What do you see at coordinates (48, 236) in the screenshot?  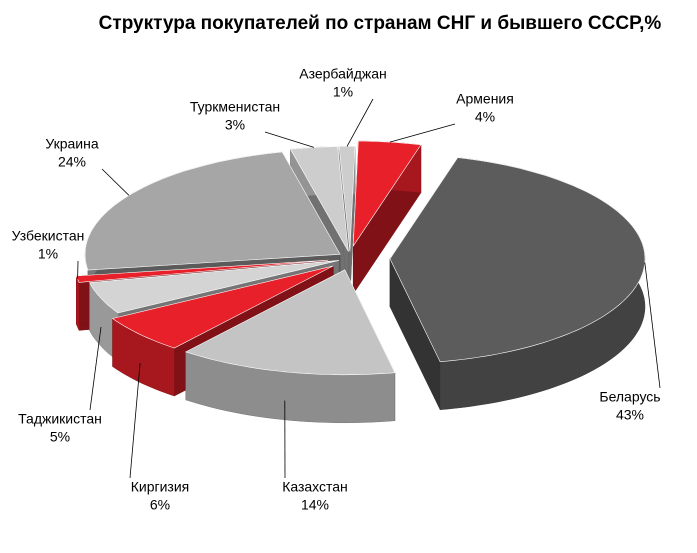 I see `slice-label: Узбекистан` at bounding box center [48, 236].